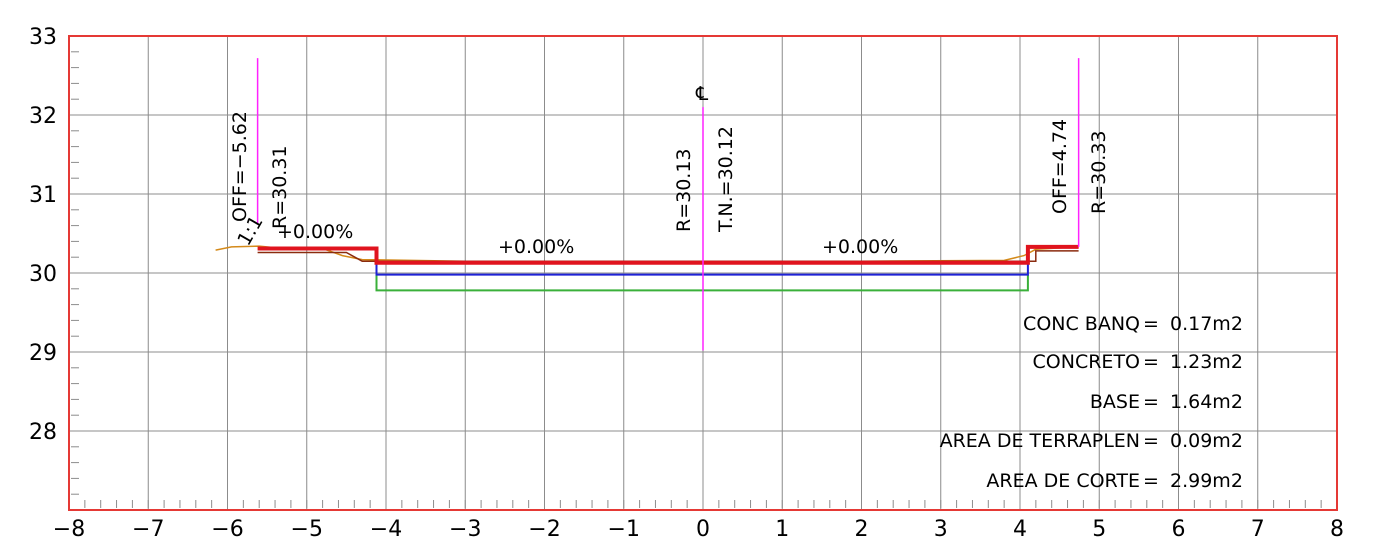  What do you see at coordinates (624, 529) in the screenshot?
I see `x-tick-label: −1` at bounding box center [624, 529].